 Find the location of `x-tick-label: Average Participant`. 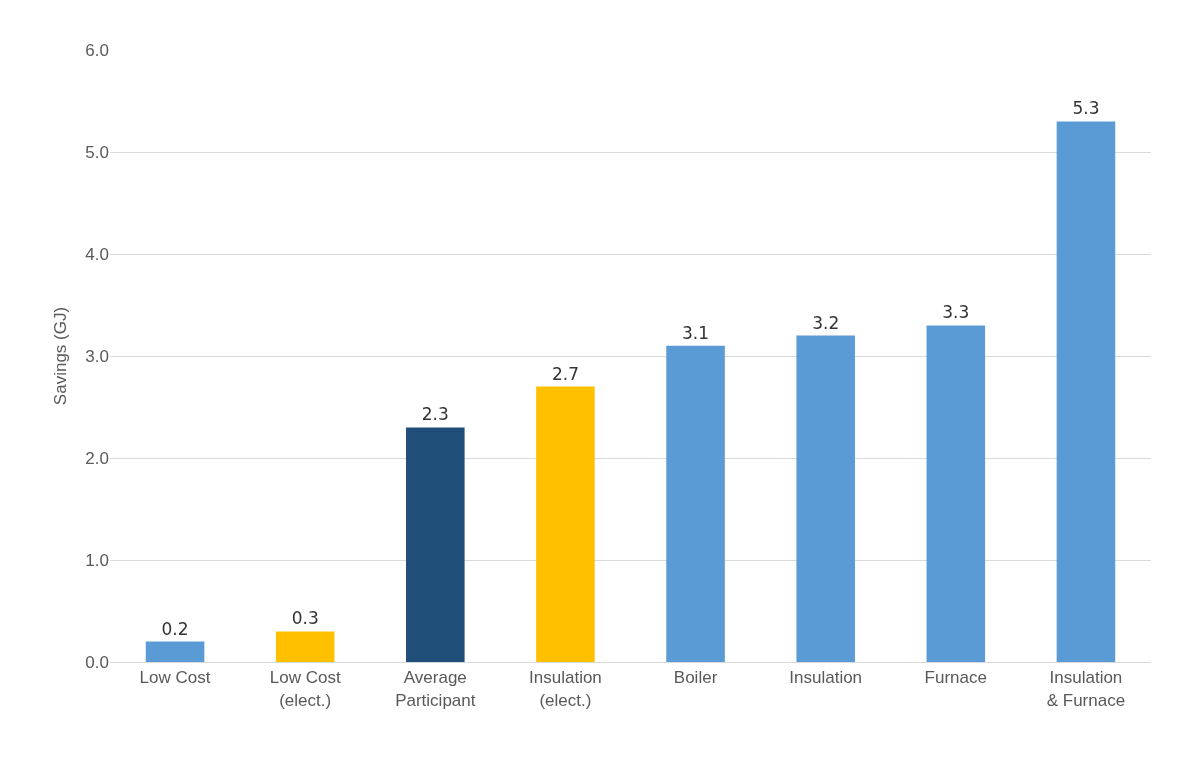

x-tick-label: Average Participant is located at coordinates (435, 689).